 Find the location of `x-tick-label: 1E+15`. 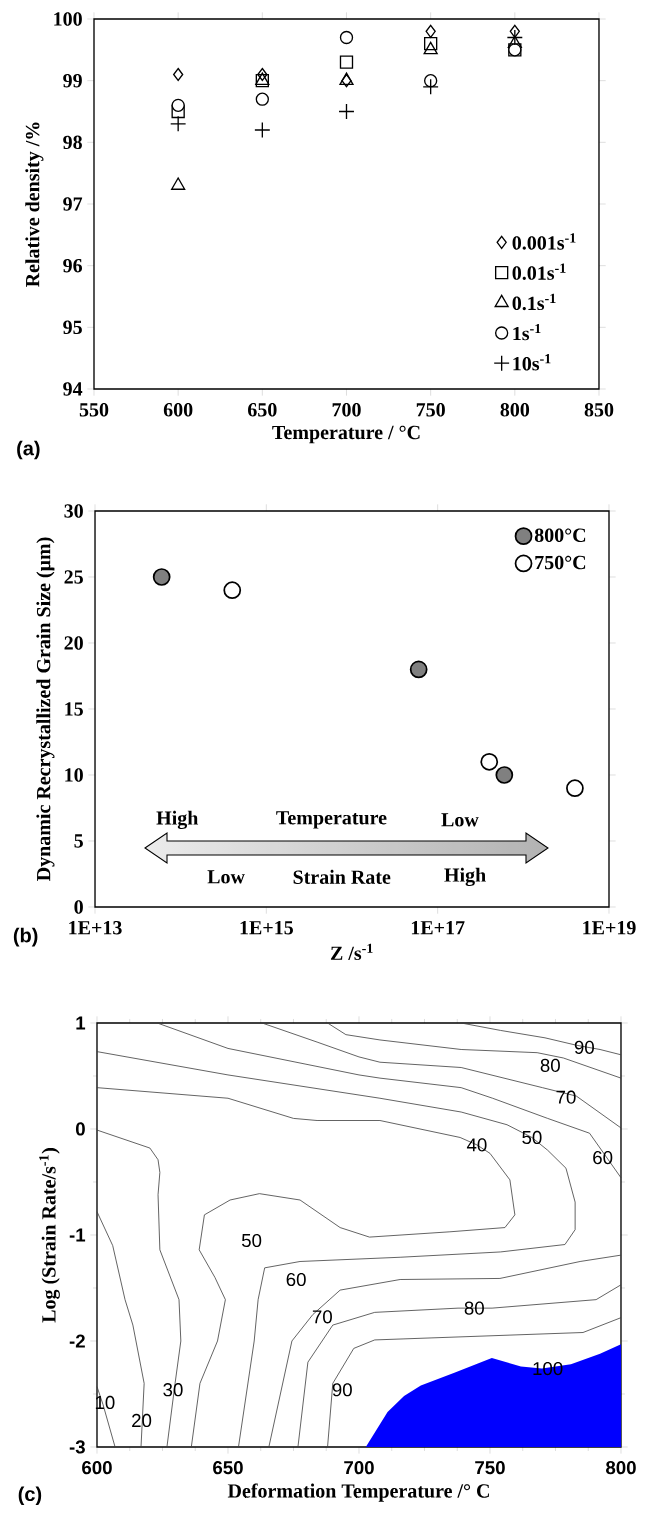

x-tick-label: 1E+15 is located at coordinates (266, 928).